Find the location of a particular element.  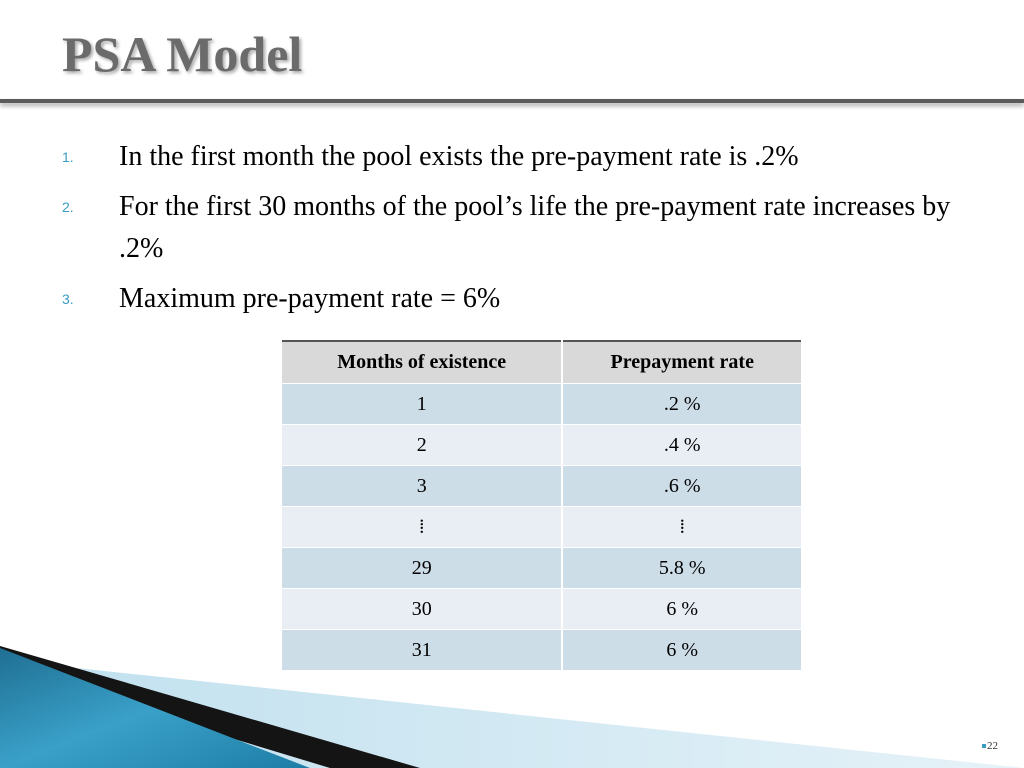

slide-title: PSA Model is located at coordinates (182, 54).